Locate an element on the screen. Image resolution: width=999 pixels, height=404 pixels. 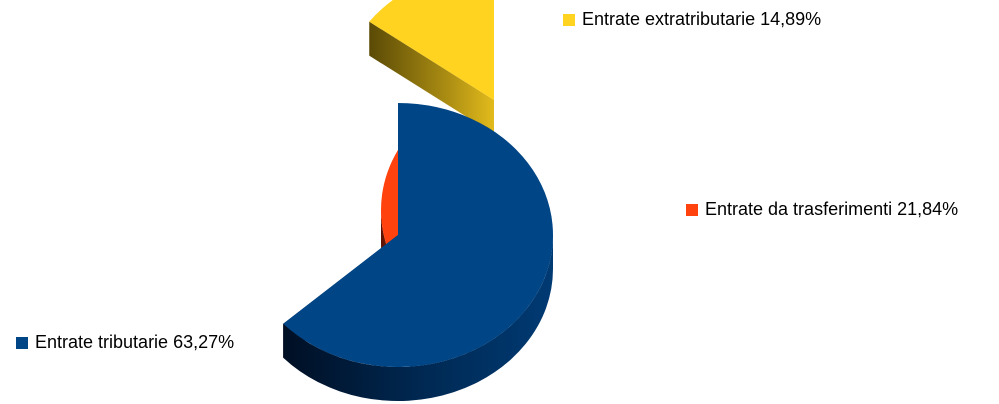
legend-entry: Entrate da trasferimenti 21,84% is located at coordinates (822, 209).